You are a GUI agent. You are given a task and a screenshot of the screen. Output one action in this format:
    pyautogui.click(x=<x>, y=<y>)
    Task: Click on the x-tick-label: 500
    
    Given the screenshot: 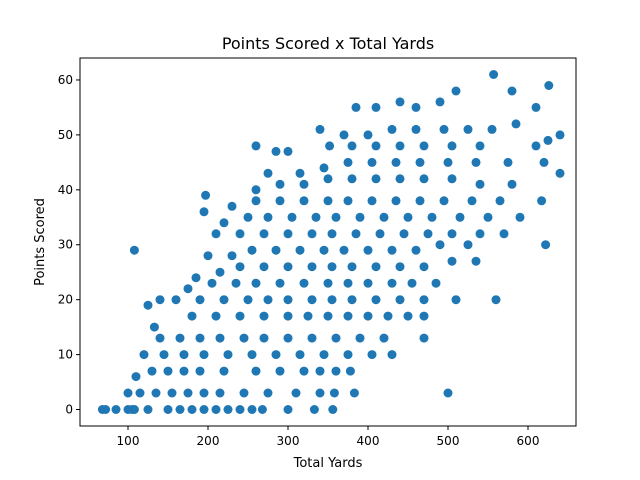 What is the action you would take?
    pyautogui.click(x=448, y=441)
    